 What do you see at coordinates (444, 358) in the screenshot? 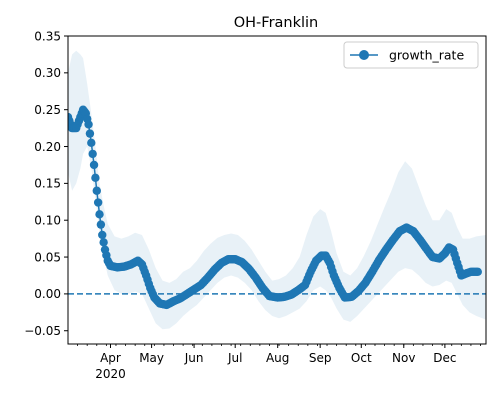
I see `x-tick-label: Dec` at bounding box center [444, 358].